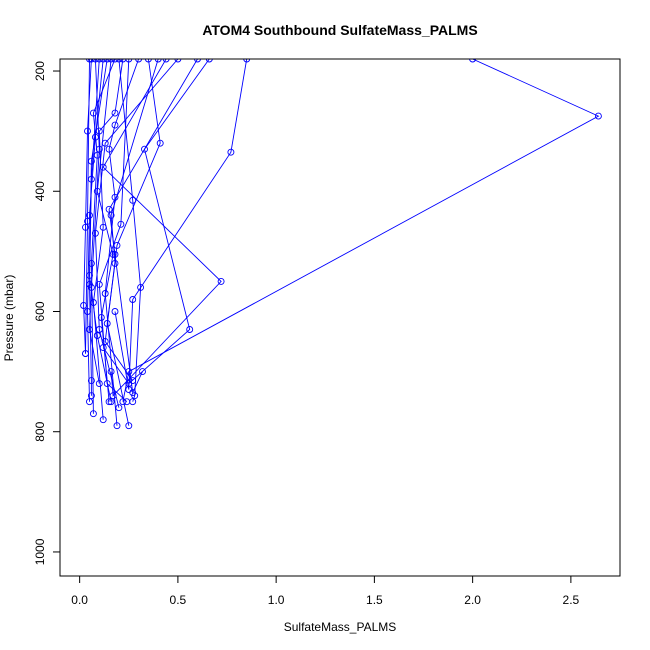  What do you see at coordinates (374, 600) in the screenshot?
I see `x-tick-label: 1.5` at bounding box center [374, 600].